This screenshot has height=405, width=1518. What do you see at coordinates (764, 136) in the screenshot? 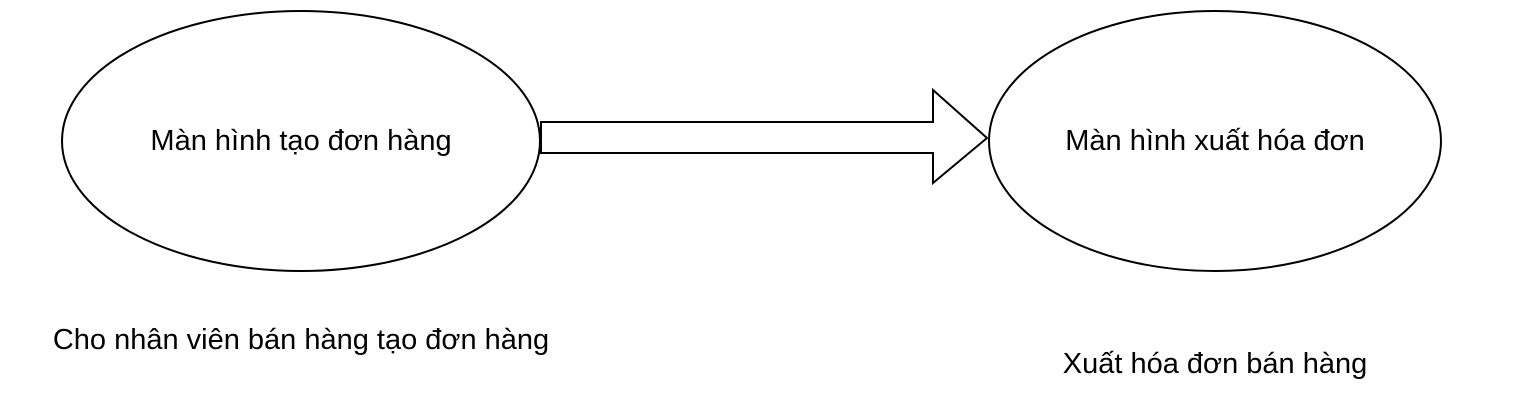
I see `flow-arrow` at bounding box center [764, 136].